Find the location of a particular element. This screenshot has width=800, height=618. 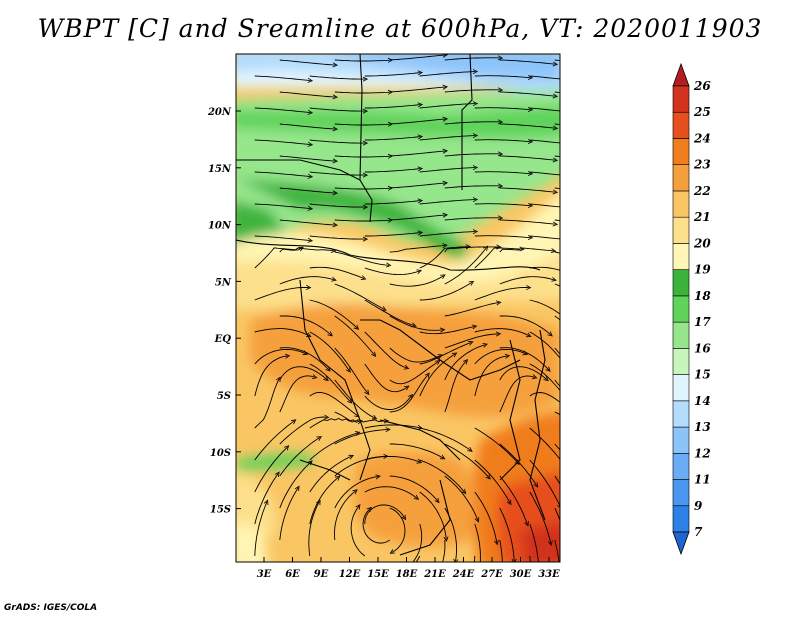

x-tick-label: 3E is located at coordinates (264, 574).